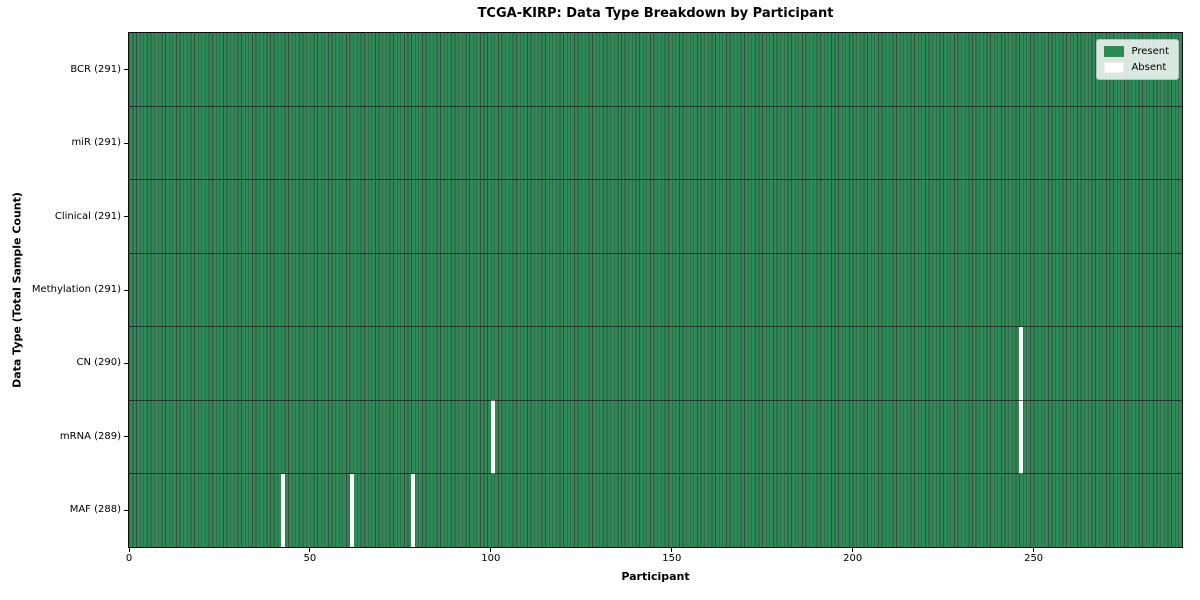  I want to click on legend-item-absent: Absent, so click(1136, 67).